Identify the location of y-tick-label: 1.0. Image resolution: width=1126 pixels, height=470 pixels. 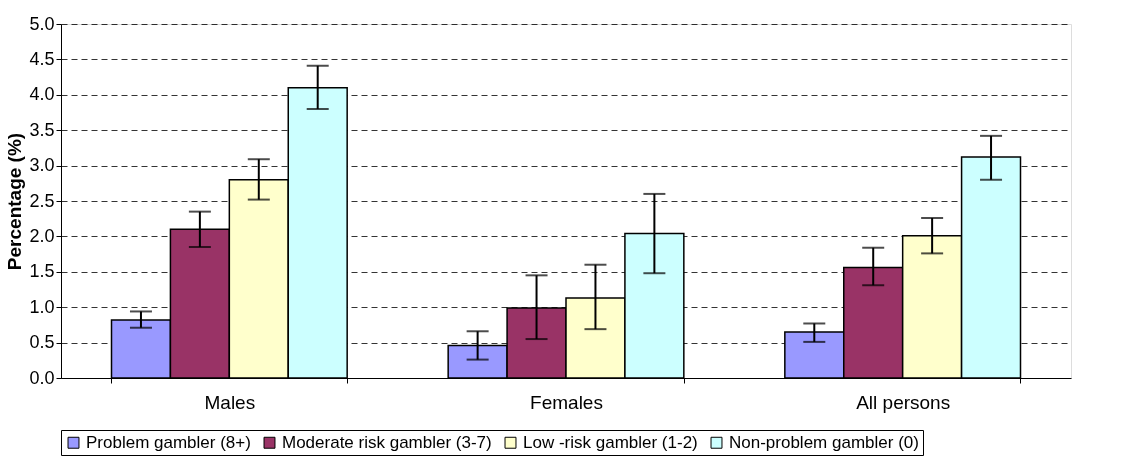
(42, 306).